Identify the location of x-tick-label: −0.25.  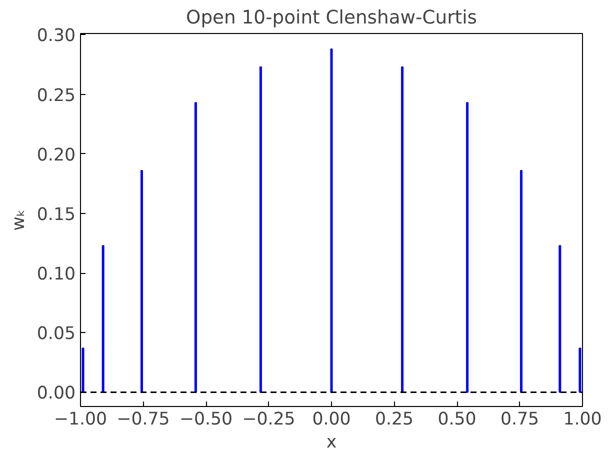
(269, 420).